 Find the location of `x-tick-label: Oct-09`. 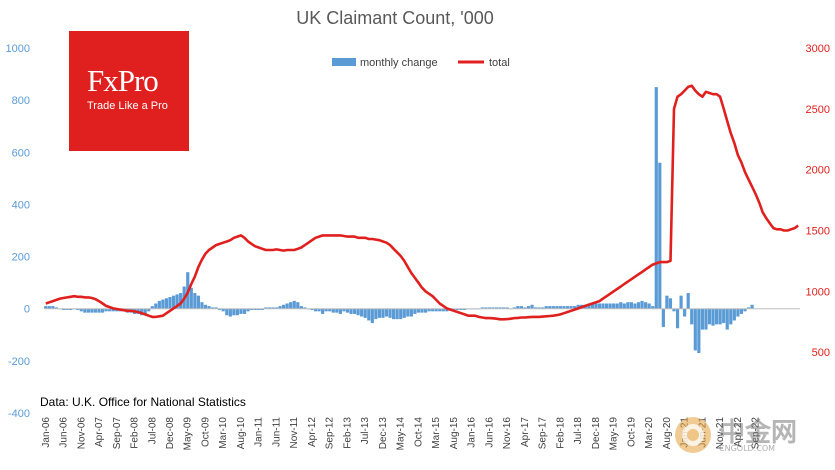

x-tick-label: Oct-09 is located at coordinates (205, 432).